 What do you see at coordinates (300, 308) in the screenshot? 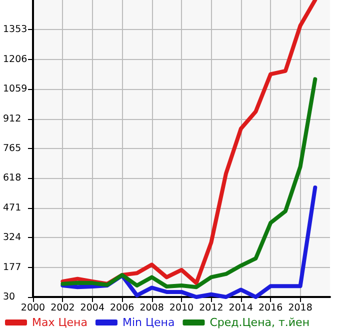
I see `x-tick-label: 2018` at bounding box center [300, 308].